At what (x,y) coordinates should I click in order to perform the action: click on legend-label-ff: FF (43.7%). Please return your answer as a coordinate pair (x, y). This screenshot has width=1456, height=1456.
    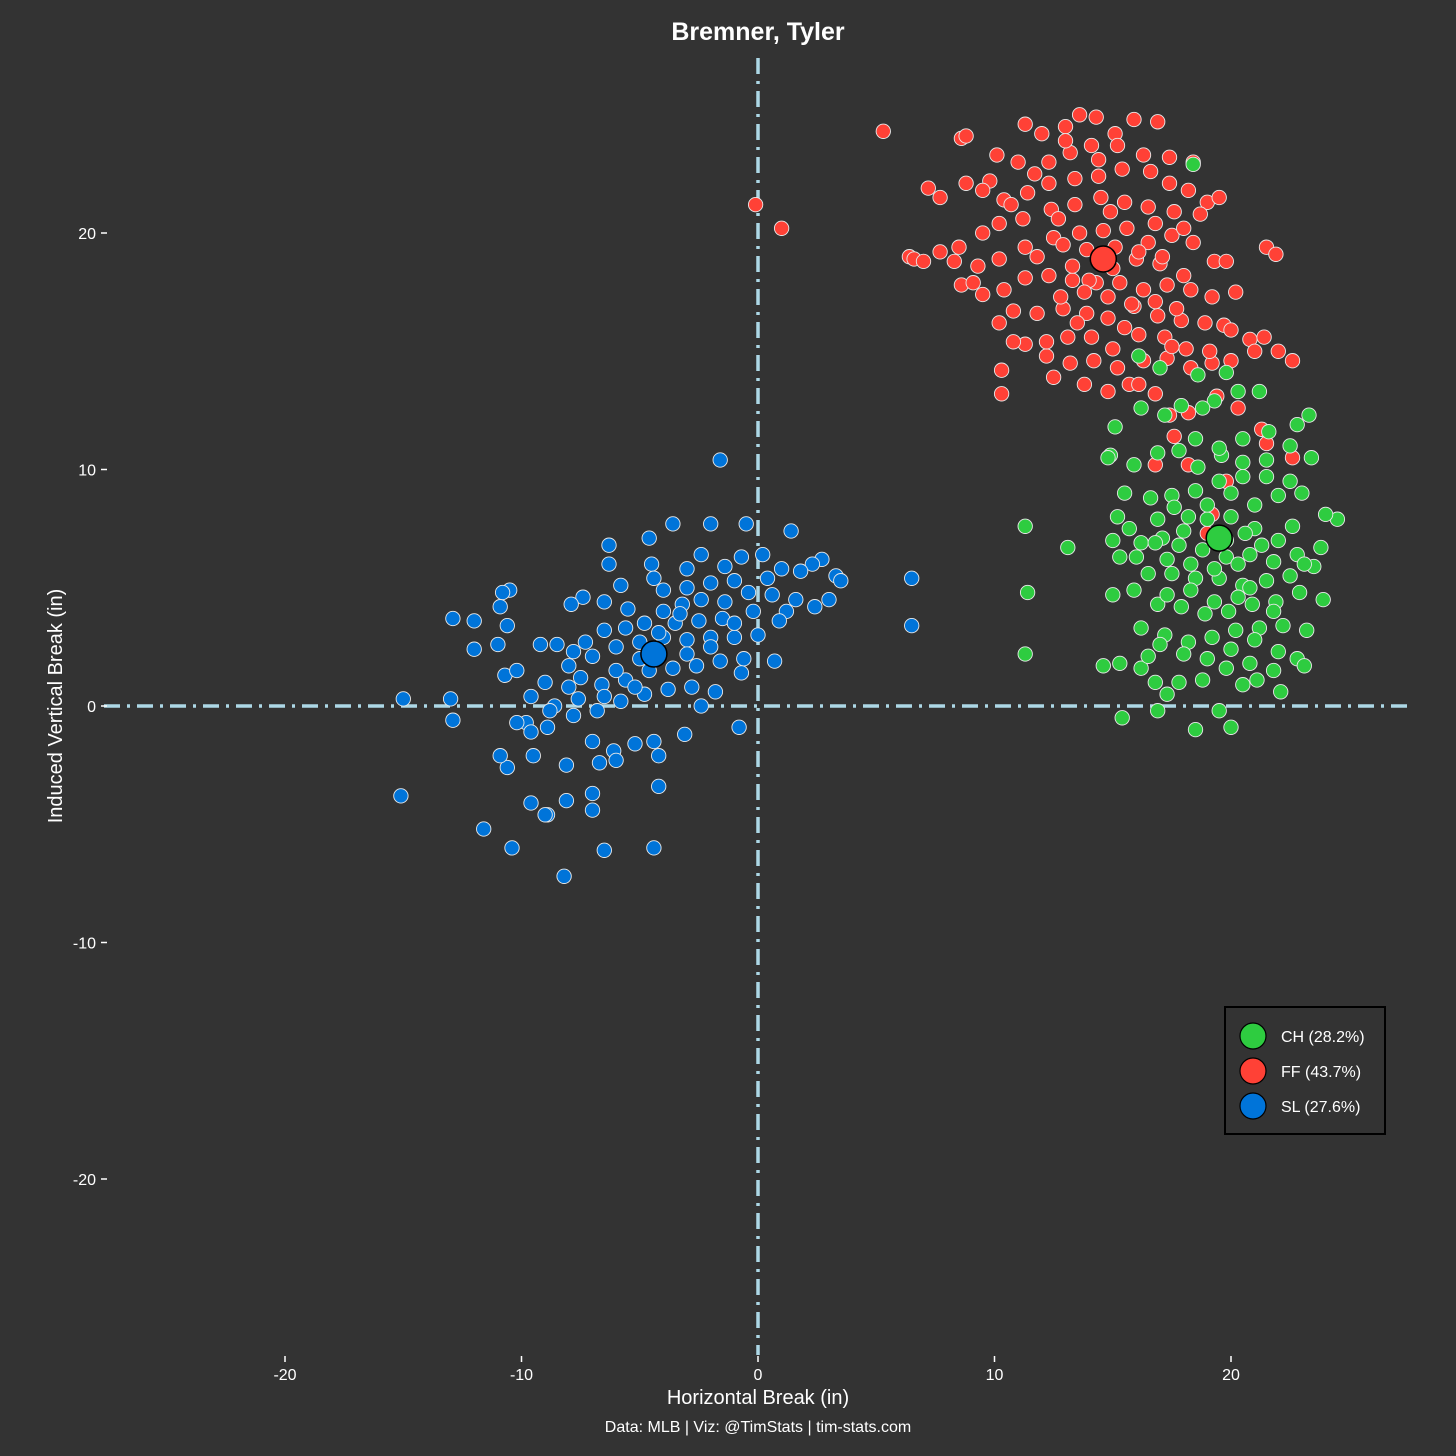
    Looking at the image, I should click on (1321, 1072).